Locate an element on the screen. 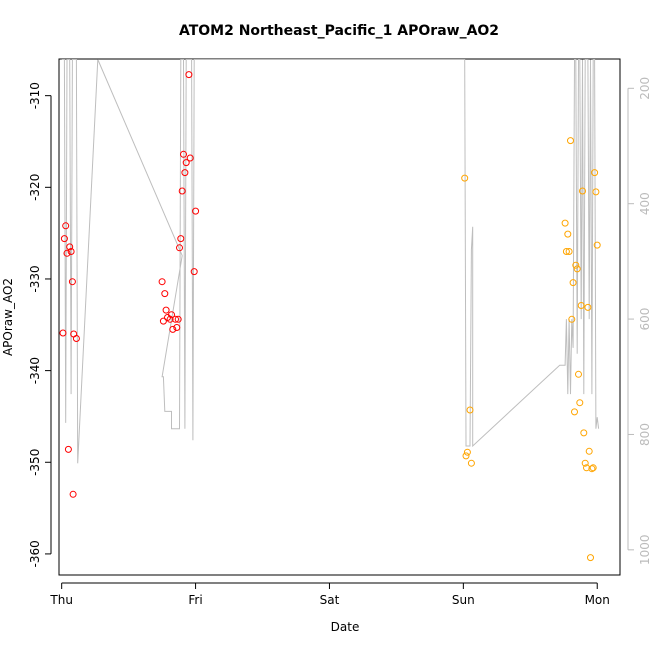  y2-tick-label: 800 is located at coordinates (644, 434).